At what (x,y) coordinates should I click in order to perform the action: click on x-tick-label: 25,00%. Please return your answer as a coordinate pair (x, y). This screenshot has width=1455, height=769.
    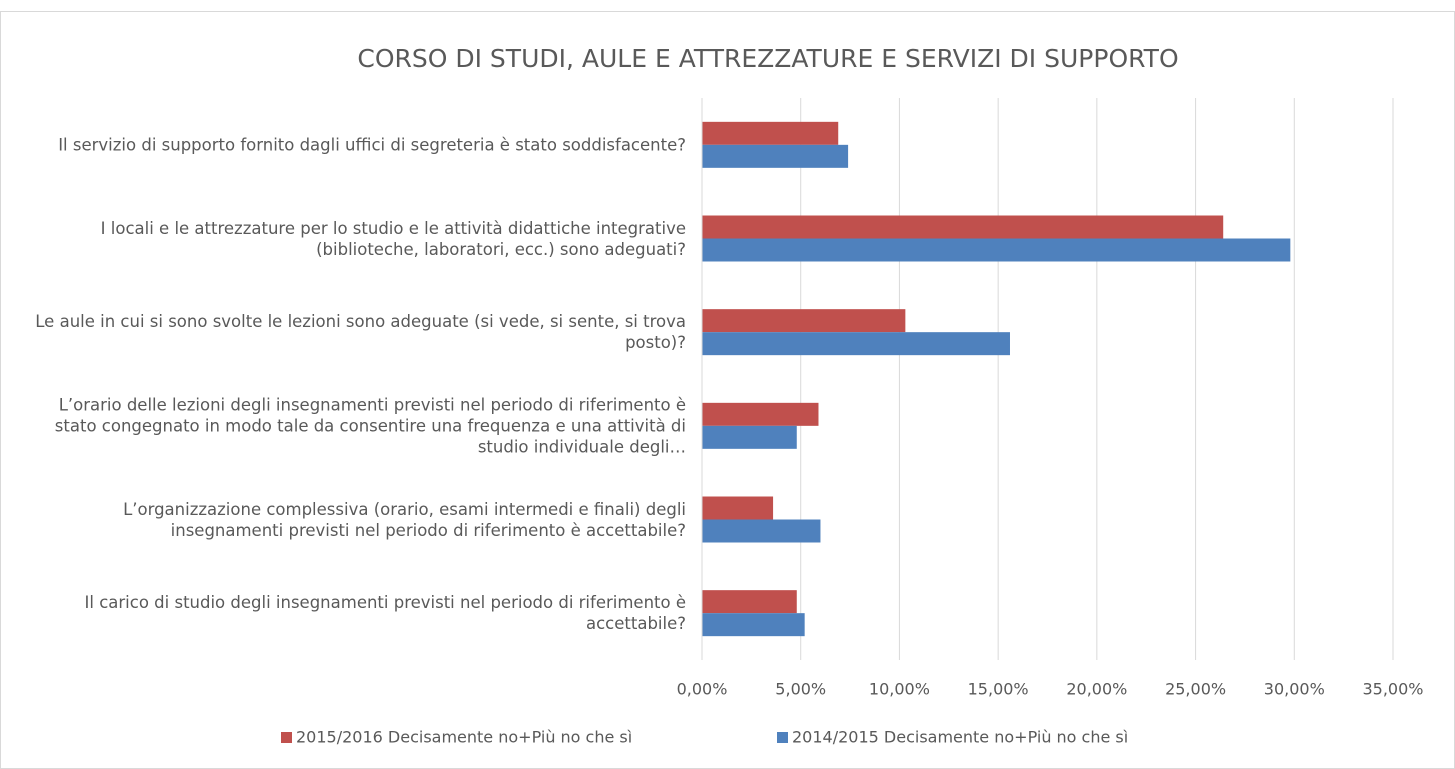
    Looking at the image, I should click on (1195, 689).